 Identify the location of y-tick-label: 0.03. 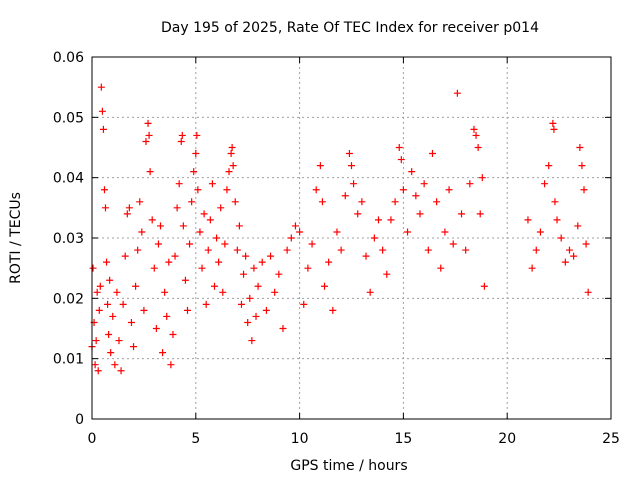
(68, 239).